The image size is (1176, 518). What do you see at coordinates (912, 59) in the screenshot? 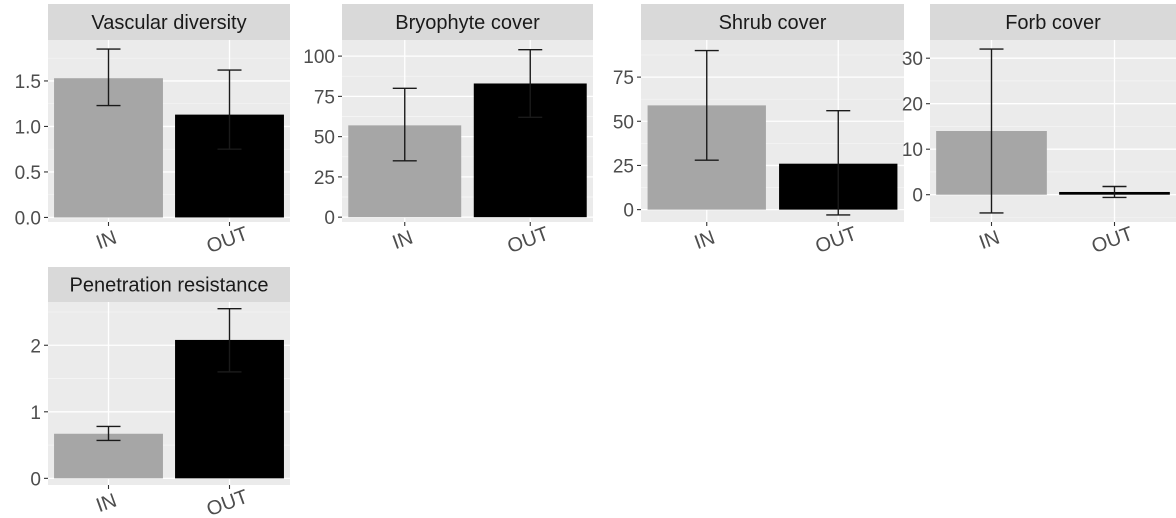
I see `y-tick-label: 30` at bounding box center [912, 59].